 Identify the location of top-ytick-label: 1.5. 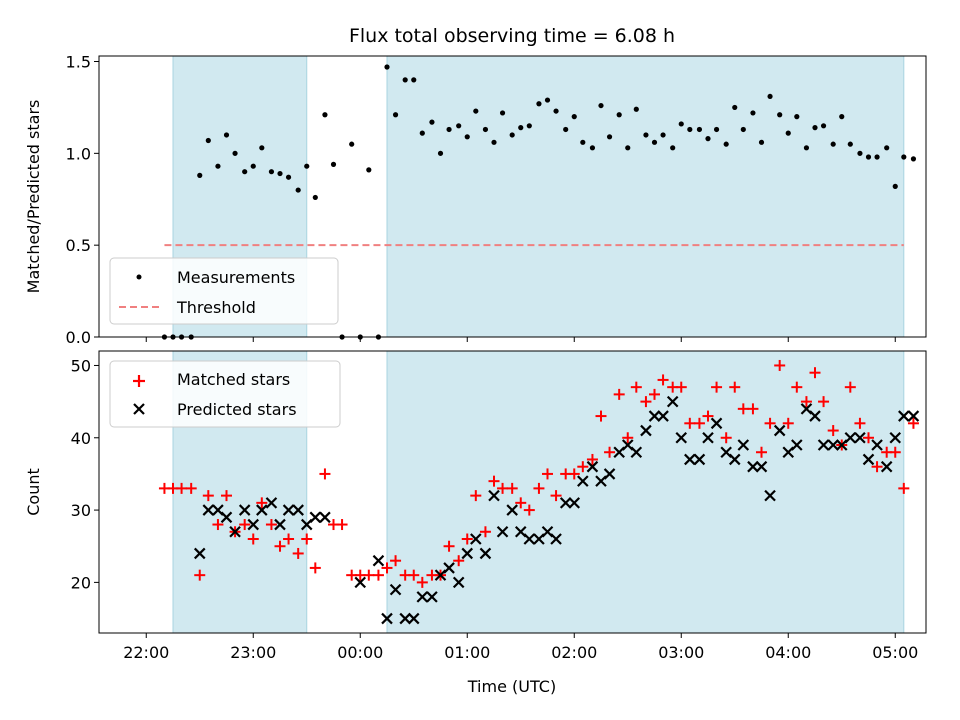
(78, 62).